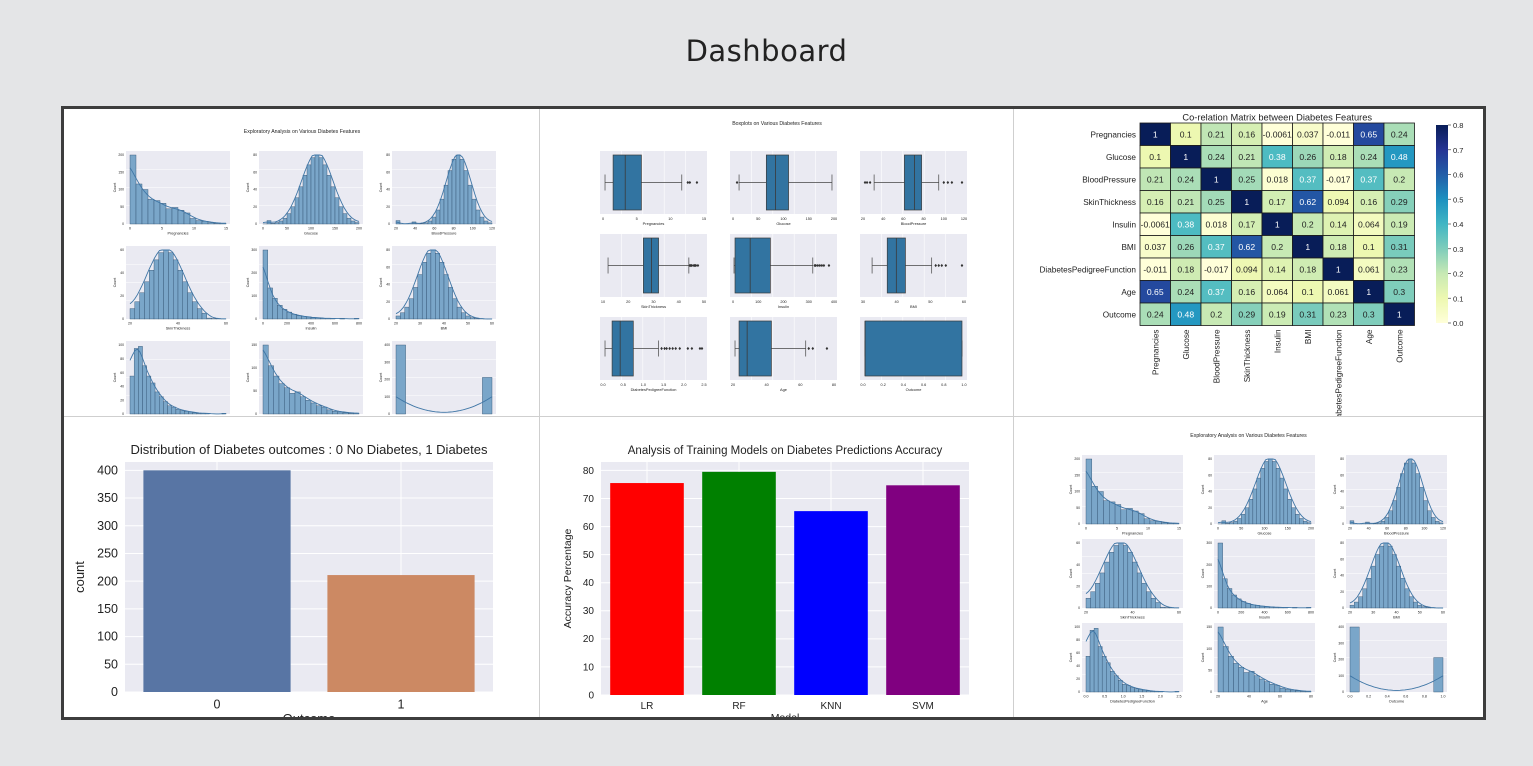 This screenshot has width=1533, height=766. Describe the element at coordinates (777, 182) in the screenshot. I see `box` at that location.